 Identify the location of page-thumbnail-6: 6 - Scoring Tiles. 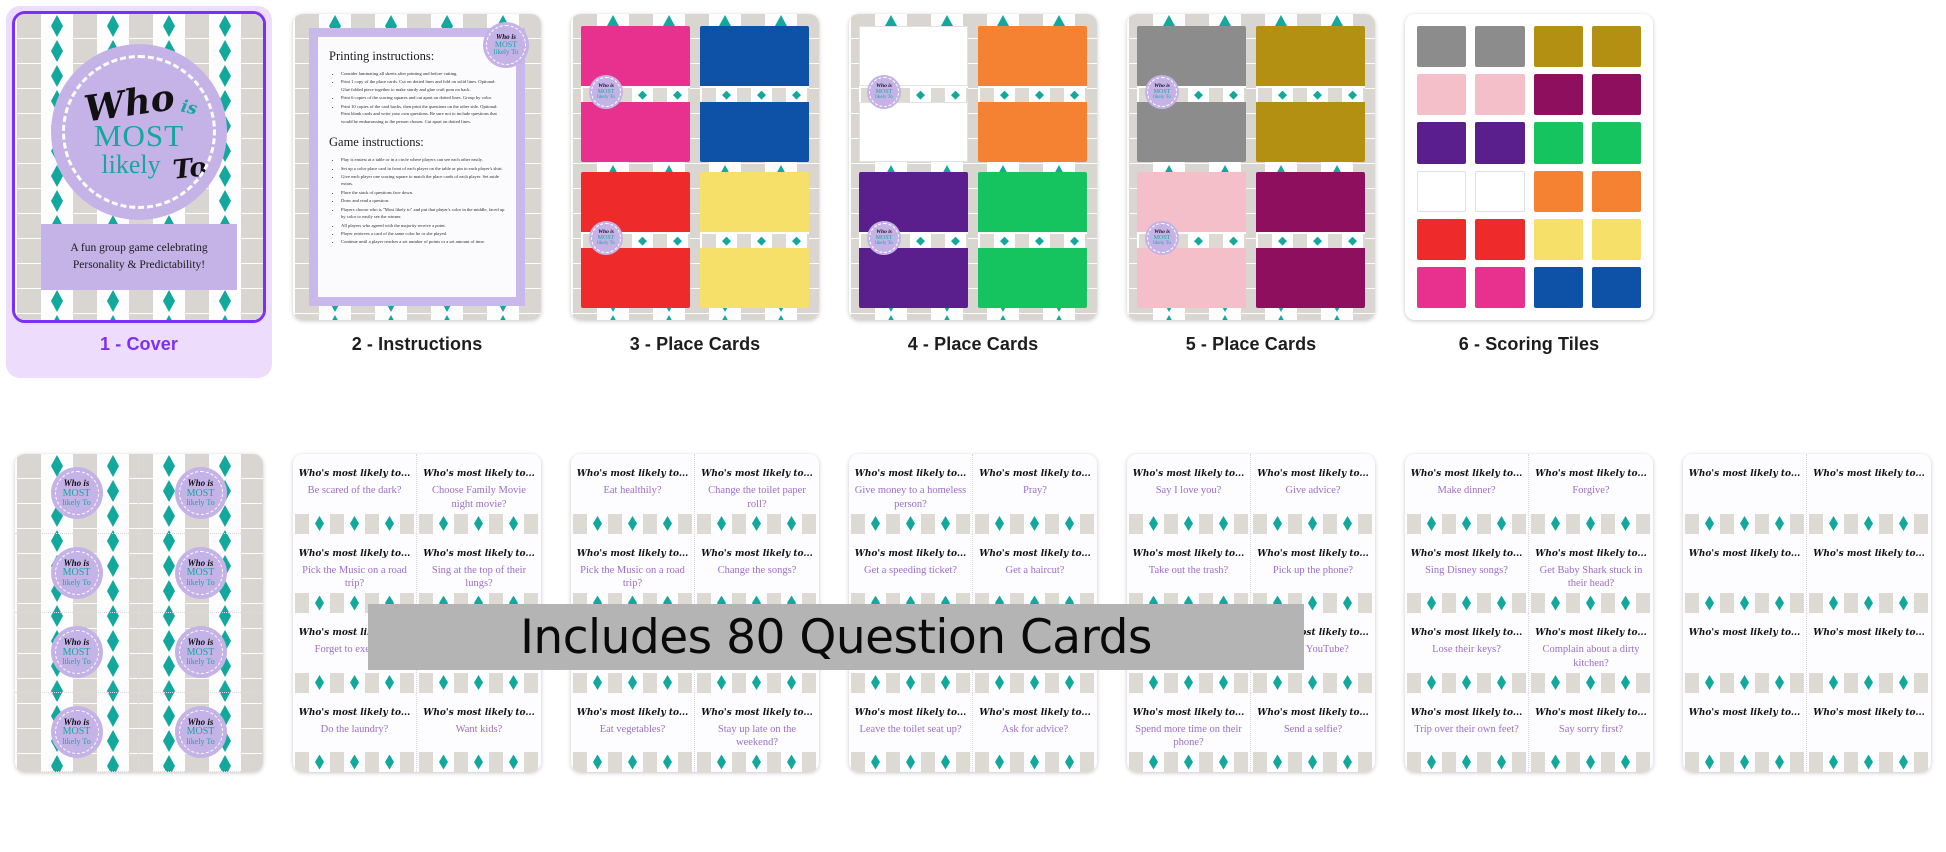
(1529, 220).